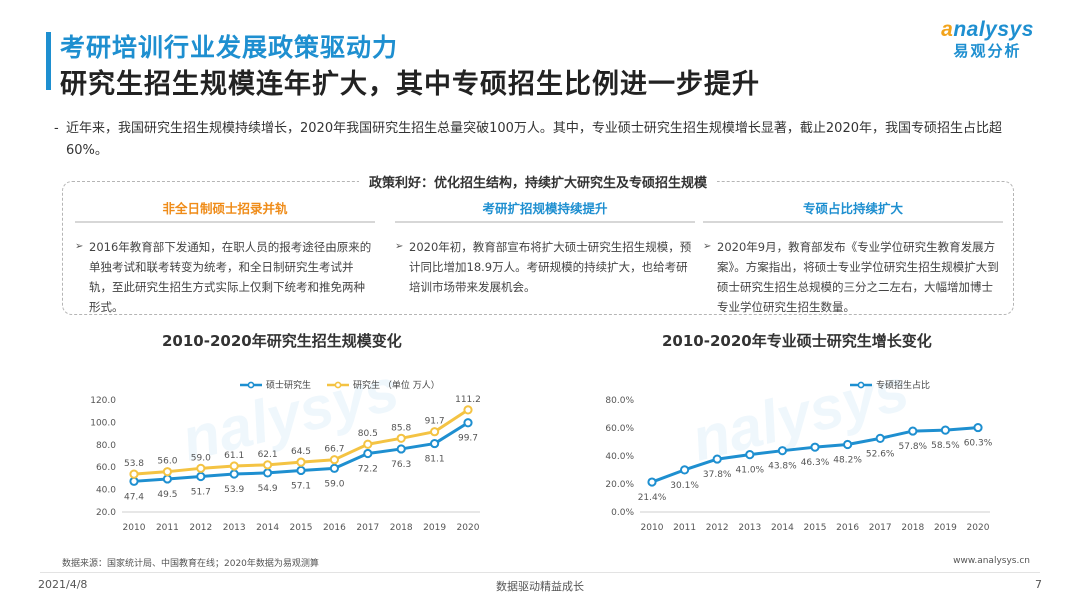 The width and height of the screenshot is (1080, 608). Describe the element at coordinates (913, 447) in the screenshot. I see `data-label: 57.8%` at that location.